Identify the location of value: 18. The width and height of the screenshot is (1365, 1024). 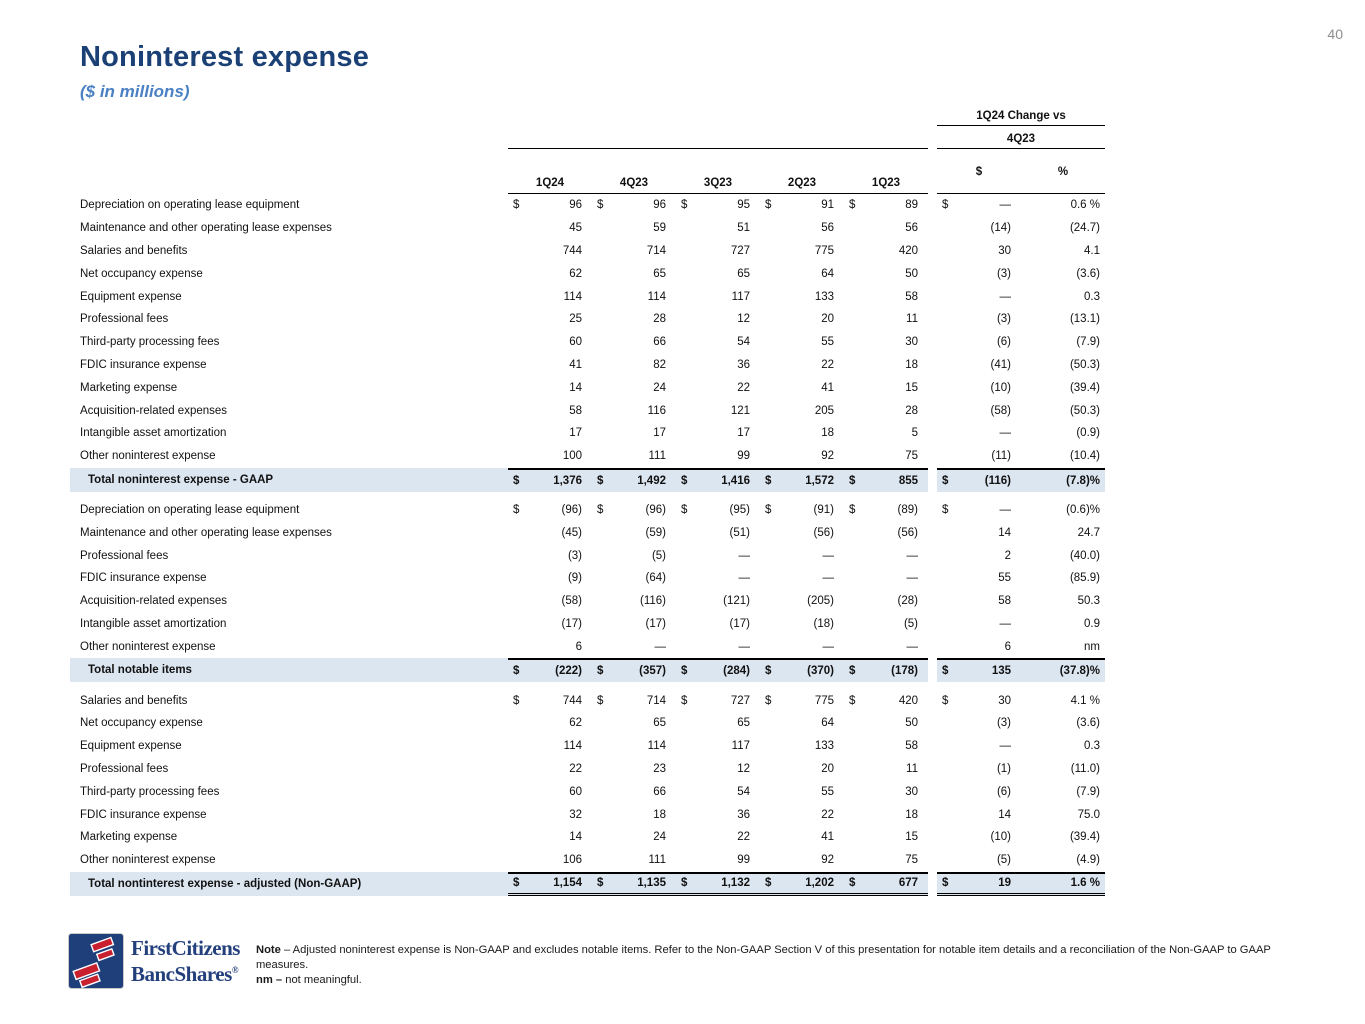
(911, 814).